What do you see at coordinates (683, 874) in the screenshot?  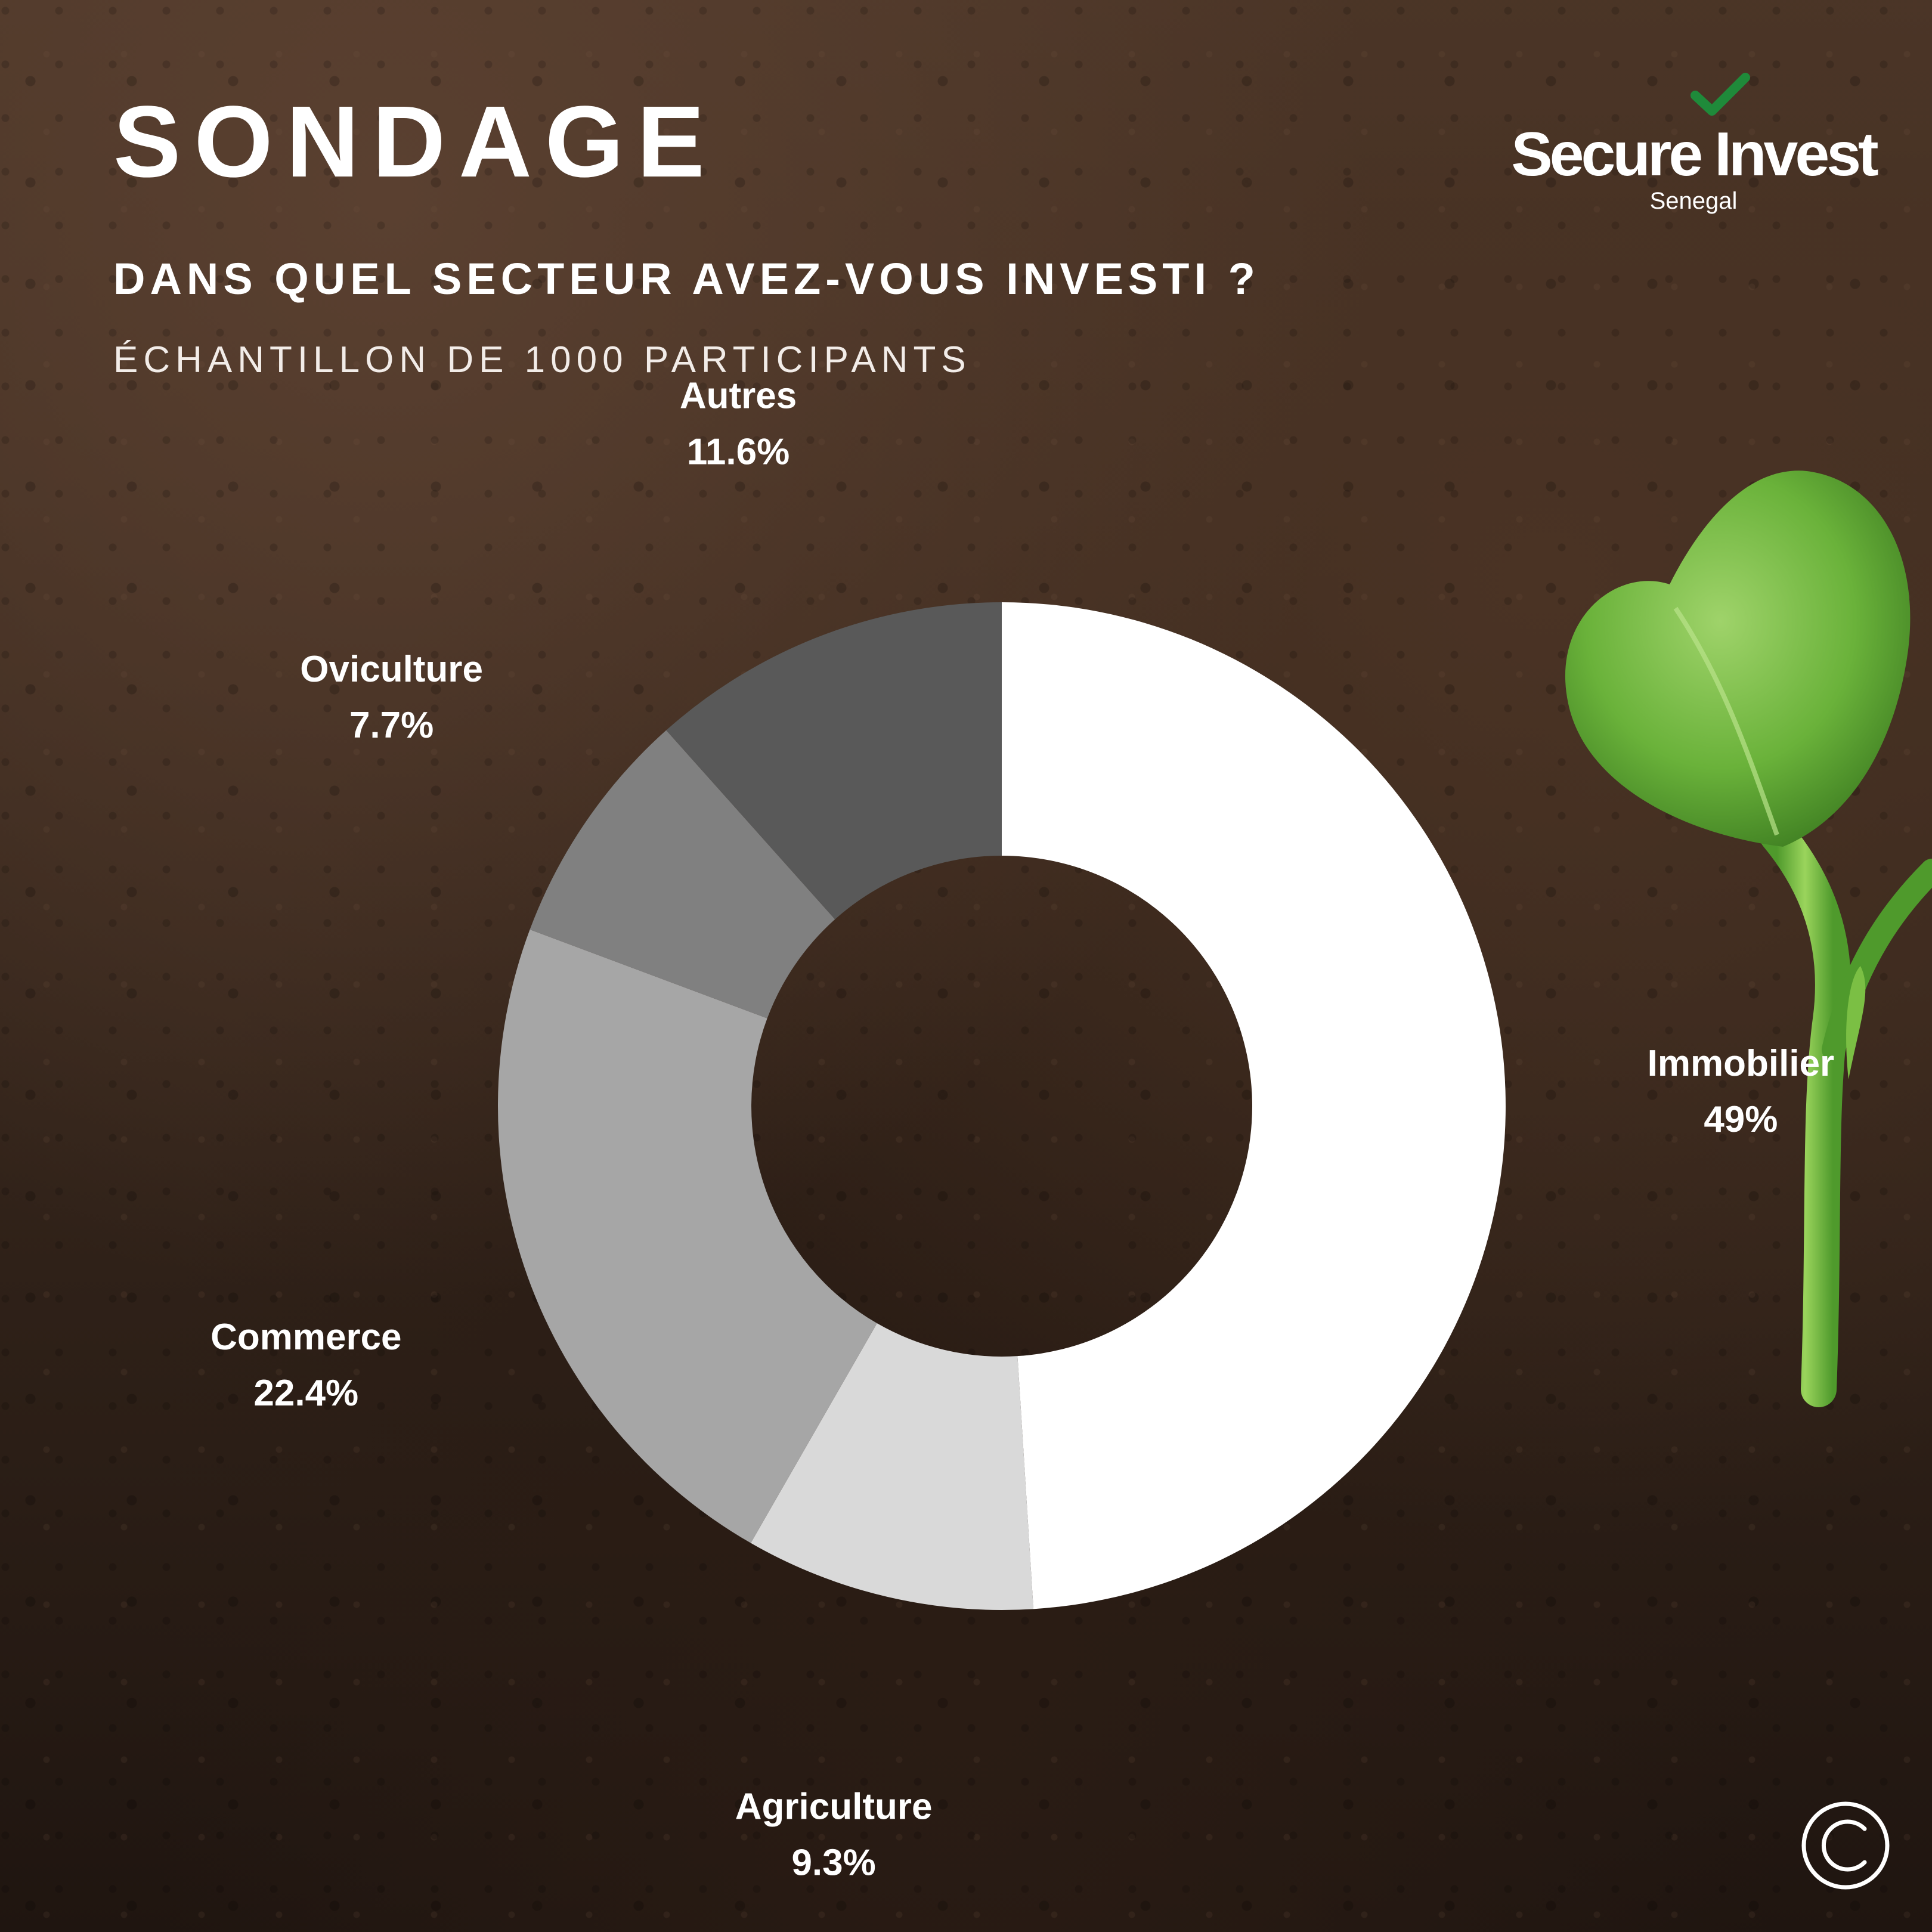 I see `donut-slice-oviculture` at bounding box center [683, 874].